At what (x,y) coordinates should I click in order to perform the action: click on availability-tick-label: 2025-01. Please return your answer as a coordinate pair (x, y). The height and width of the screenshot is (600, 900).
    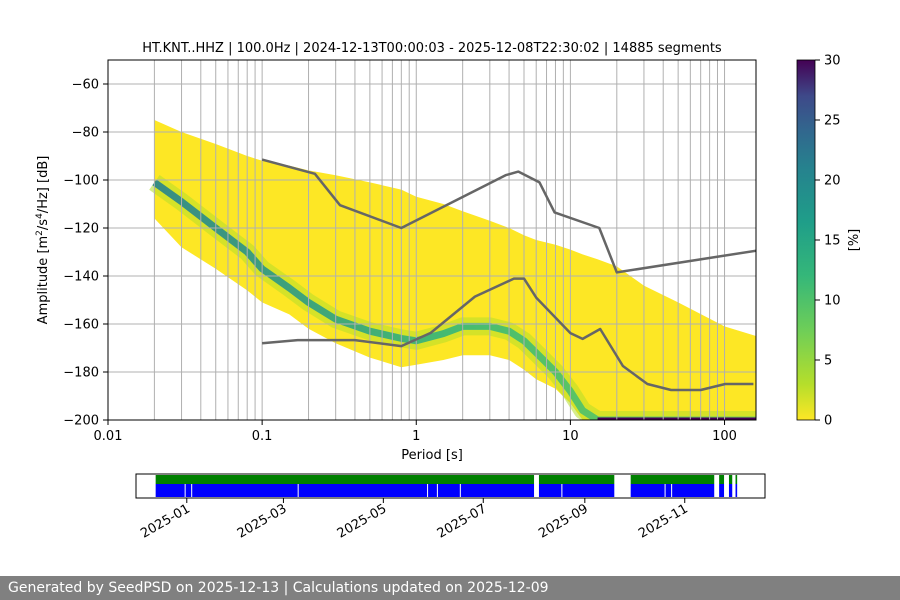
    Looking at the image, I should click on (165, 521).